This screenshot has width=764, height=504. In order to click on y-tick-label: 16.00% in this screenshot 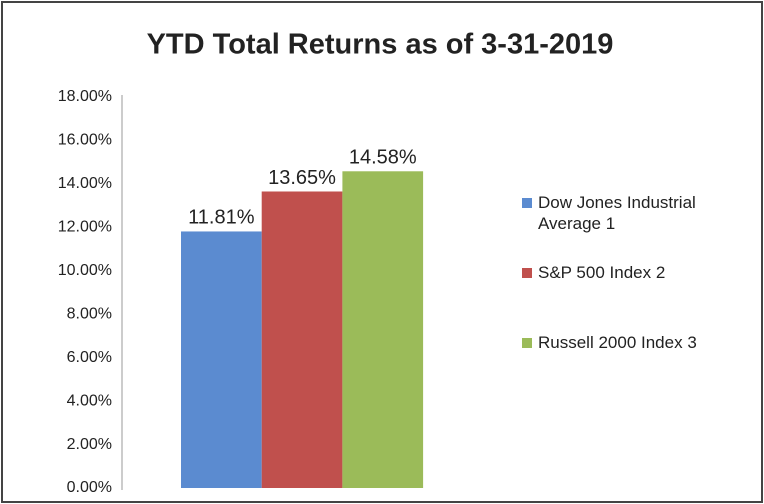, I will do `click(85, 140)`.